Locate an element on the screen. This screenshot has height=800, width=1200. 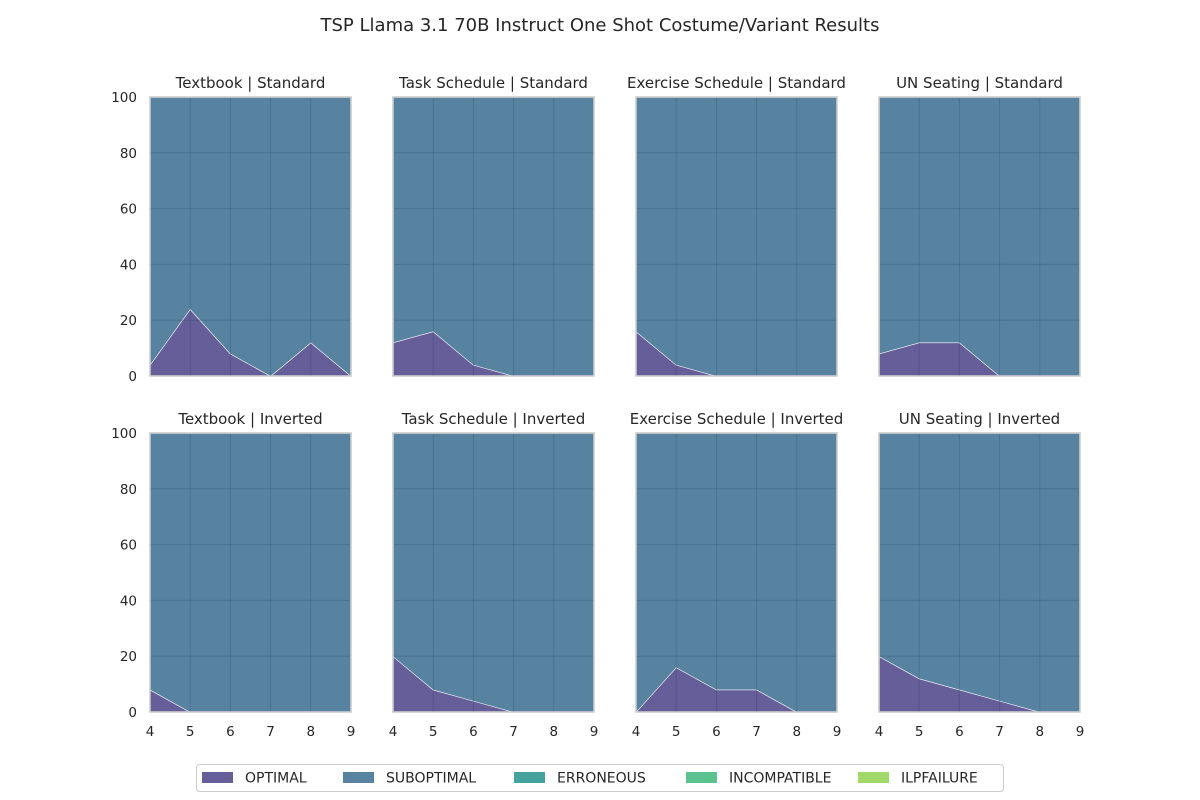
subplot-6: Task Schedule | Inverted 4 5 6 7 8 9 is located at coordinates (494, 575).